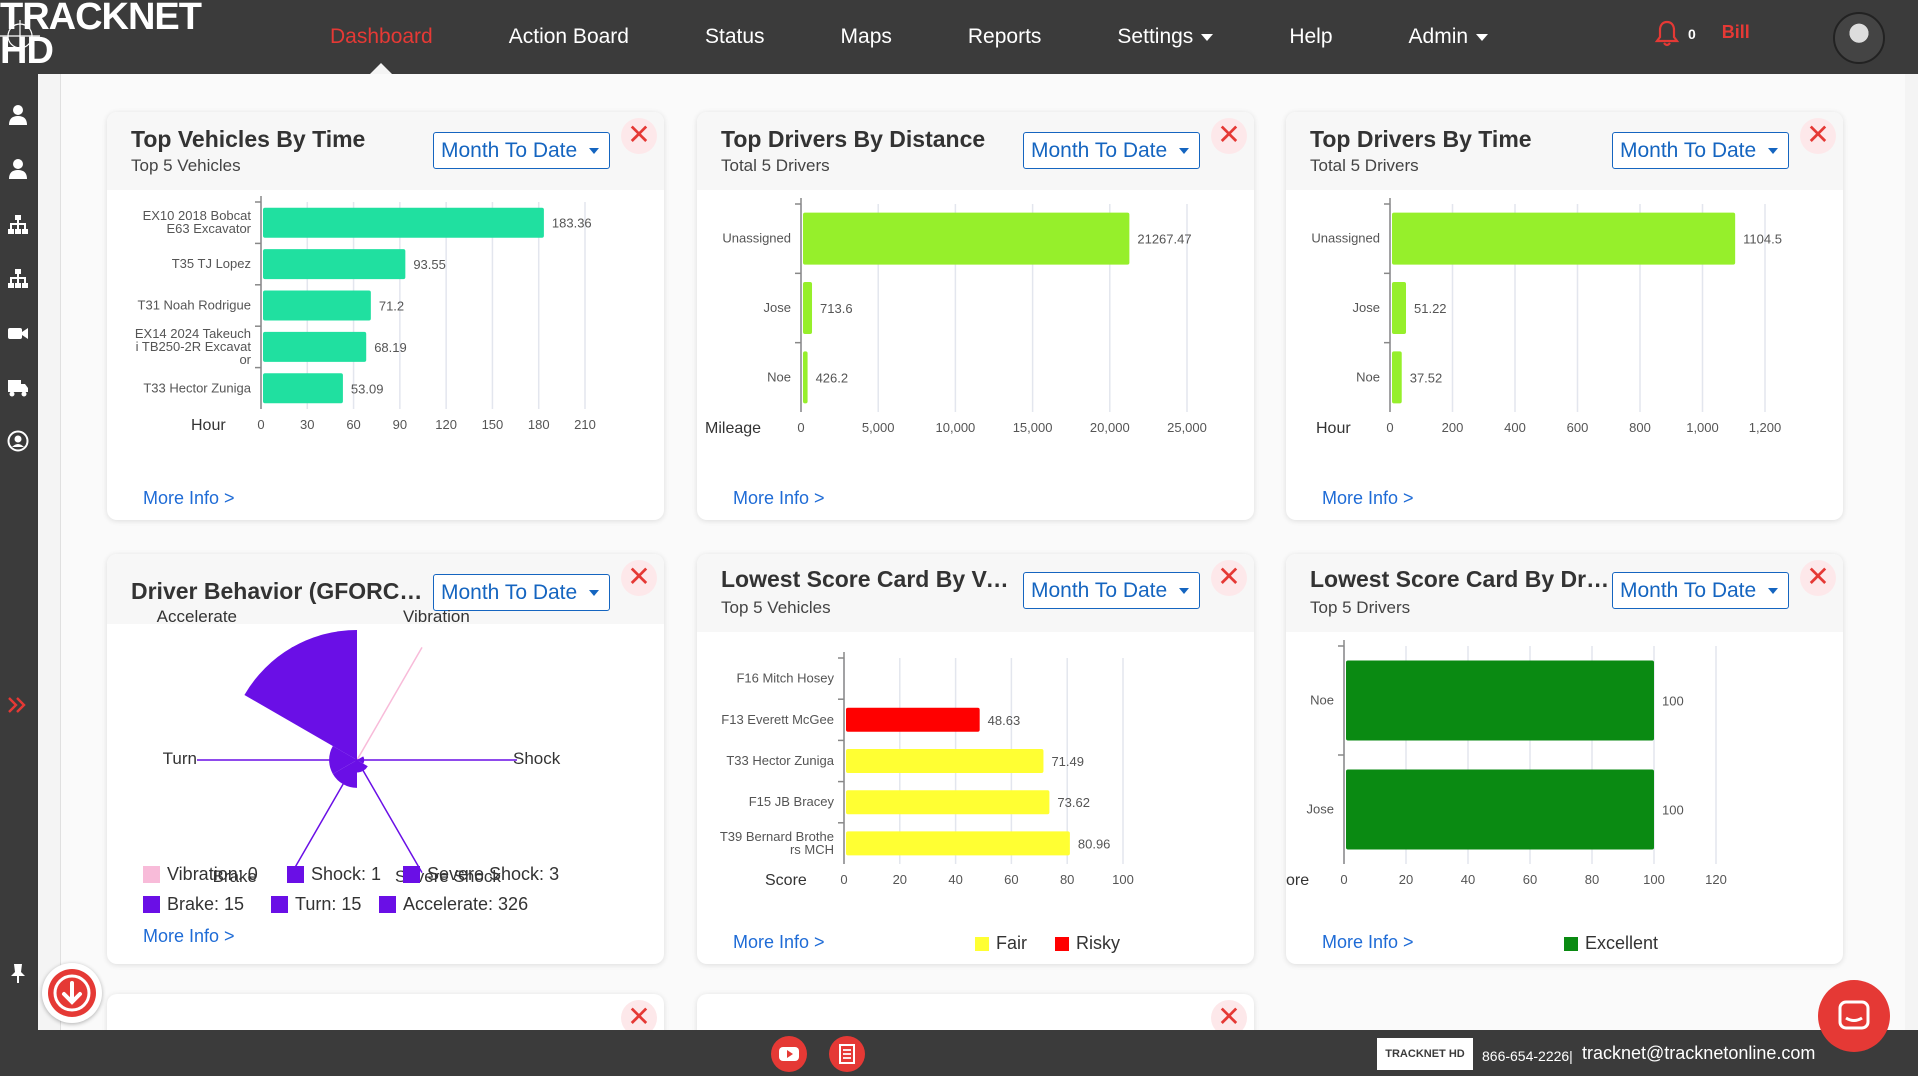  What do you see at coordinates (390, 347) in the screenshot?
I see `data-label: 68.19` at bounding box center [390, 347].